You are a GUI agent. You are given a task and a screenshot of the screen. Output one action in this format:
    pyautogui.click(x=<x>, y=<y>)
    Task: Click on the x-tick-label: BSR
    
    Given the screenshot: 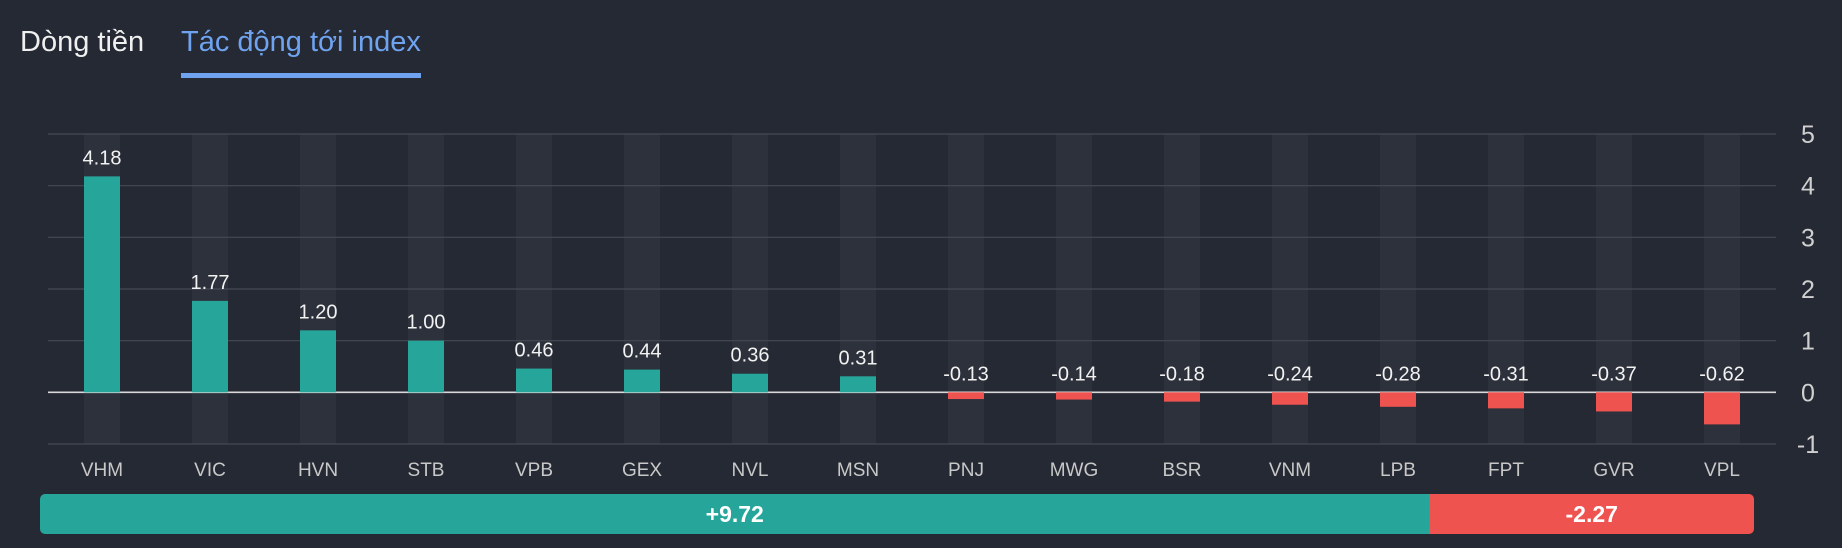 What is the action you would take?
    pyautogui.click(x=1181, y=470)
    